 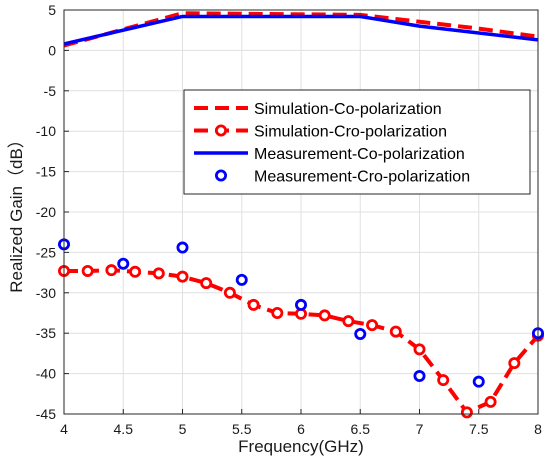 I want to click on y-tick-label: -45, so click(x=46, y=414).